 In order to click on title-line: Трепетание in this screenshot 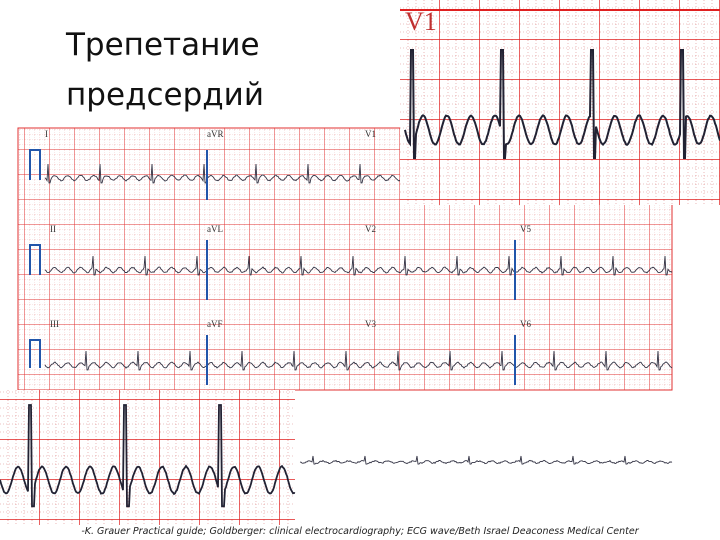, I will do `click(162, 45)`.